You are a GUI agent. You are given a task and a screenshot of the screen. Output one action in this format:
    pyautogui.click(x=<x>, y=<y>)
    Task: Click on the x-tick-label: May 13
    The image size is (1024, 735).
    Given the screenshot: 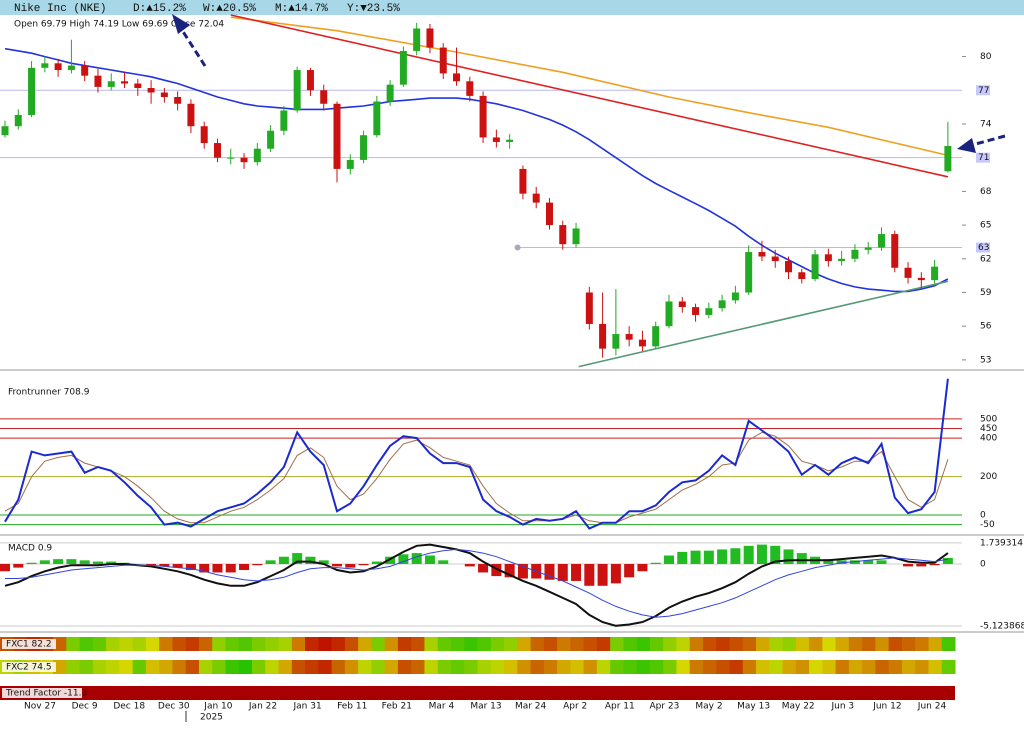 What is the action you would take?
    pyautogui.click(x=753, y=707)
    